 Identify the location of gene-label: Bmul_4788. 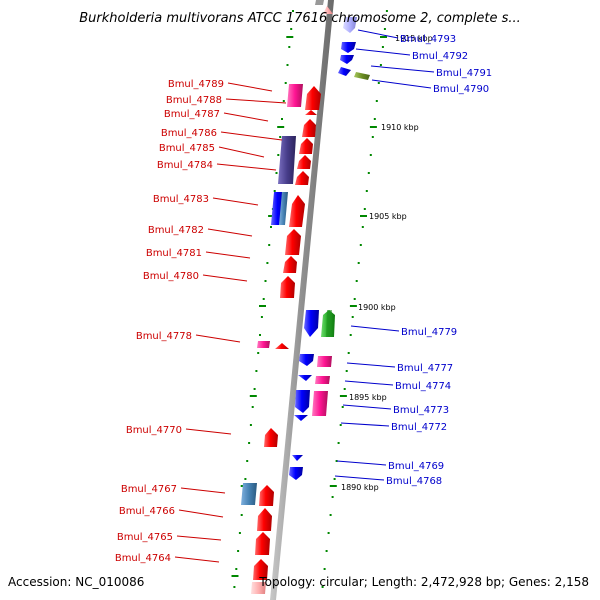
(194, 100).